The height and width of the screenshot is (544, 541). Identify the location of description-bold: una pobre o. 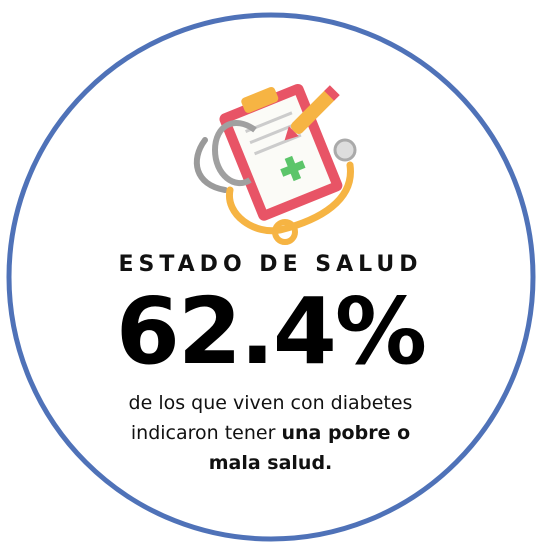
(346, 433).